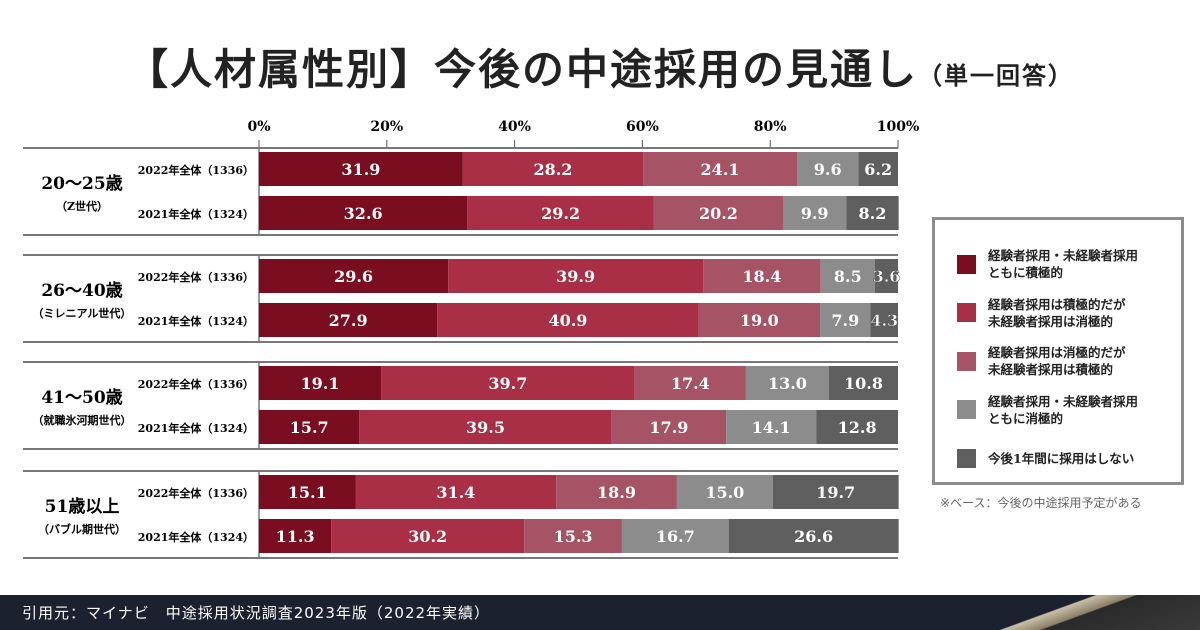 The width and height of the screenshot is (1200, 630). Describe the element at coordinates (309, 427) in the screenshot. I see `bar-value-label: 15.7` at that location.